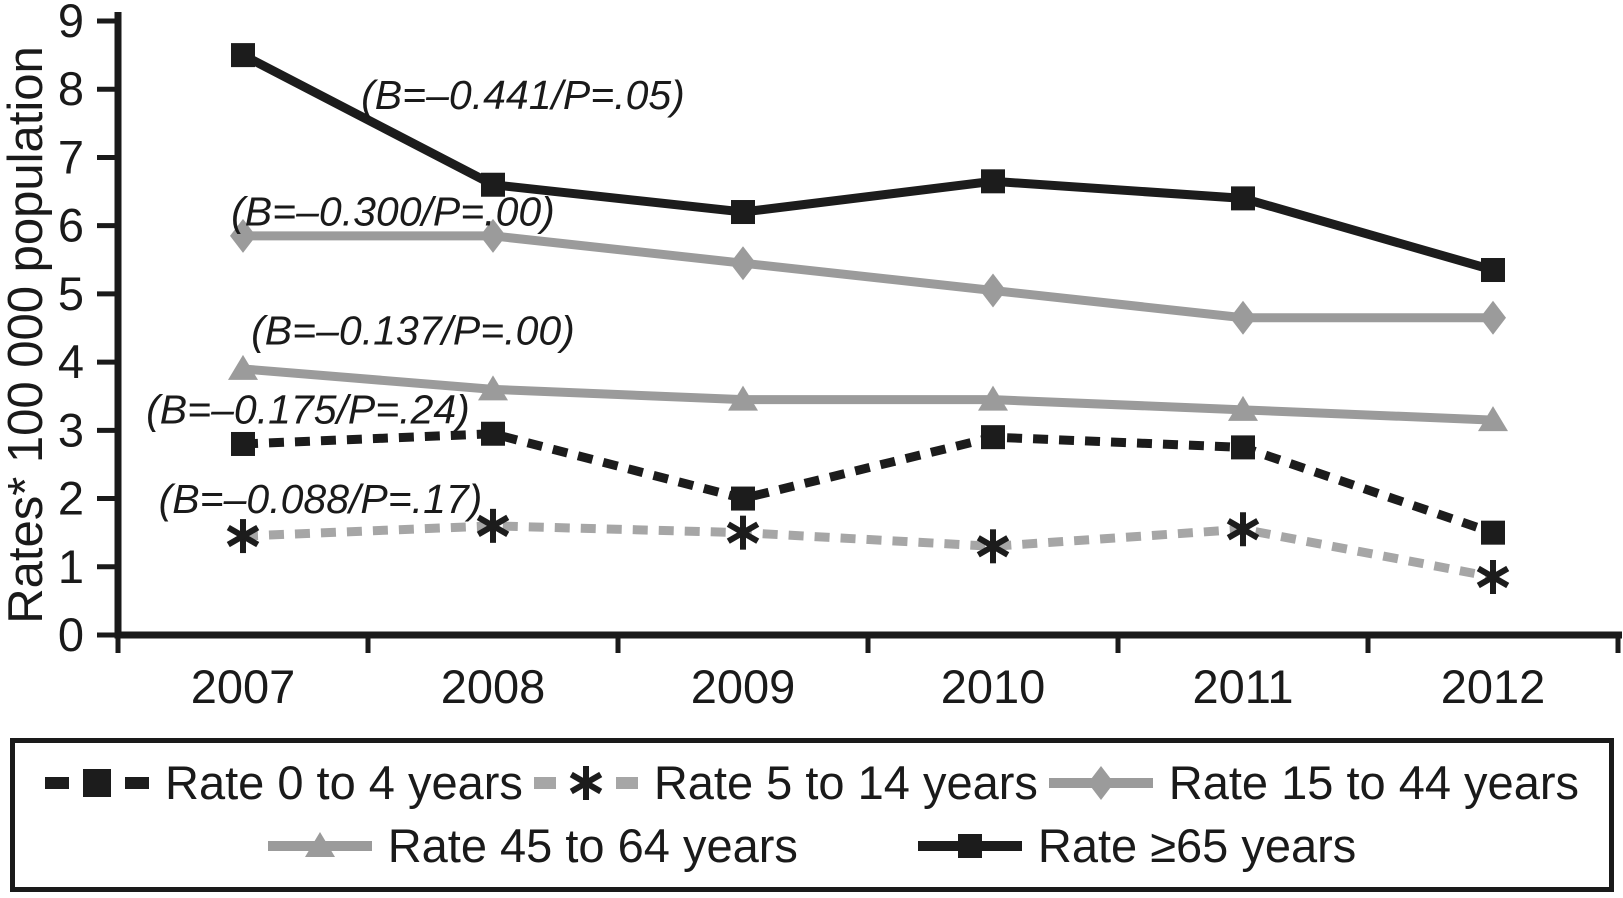 Image resolution: width=1623 pixels, height=898 pixels. I want to click on y-tick-label: 3, so click(71, 429).